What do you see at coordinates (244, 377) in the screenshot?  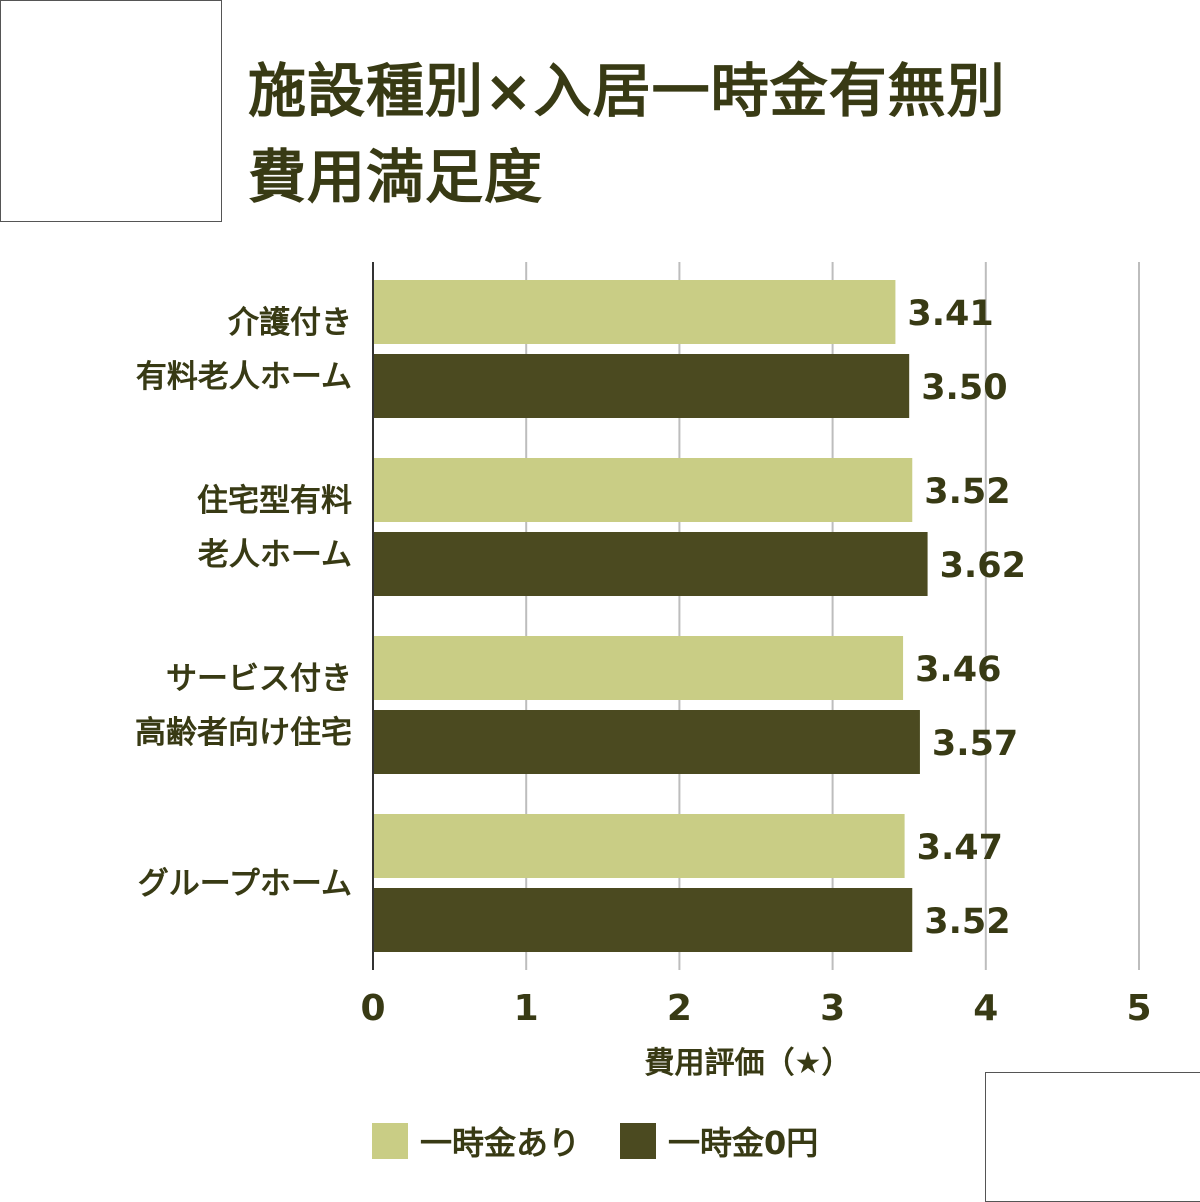 I see `category-label-1-line2: 有料老人ホーム` at bounding box center [244, 377].